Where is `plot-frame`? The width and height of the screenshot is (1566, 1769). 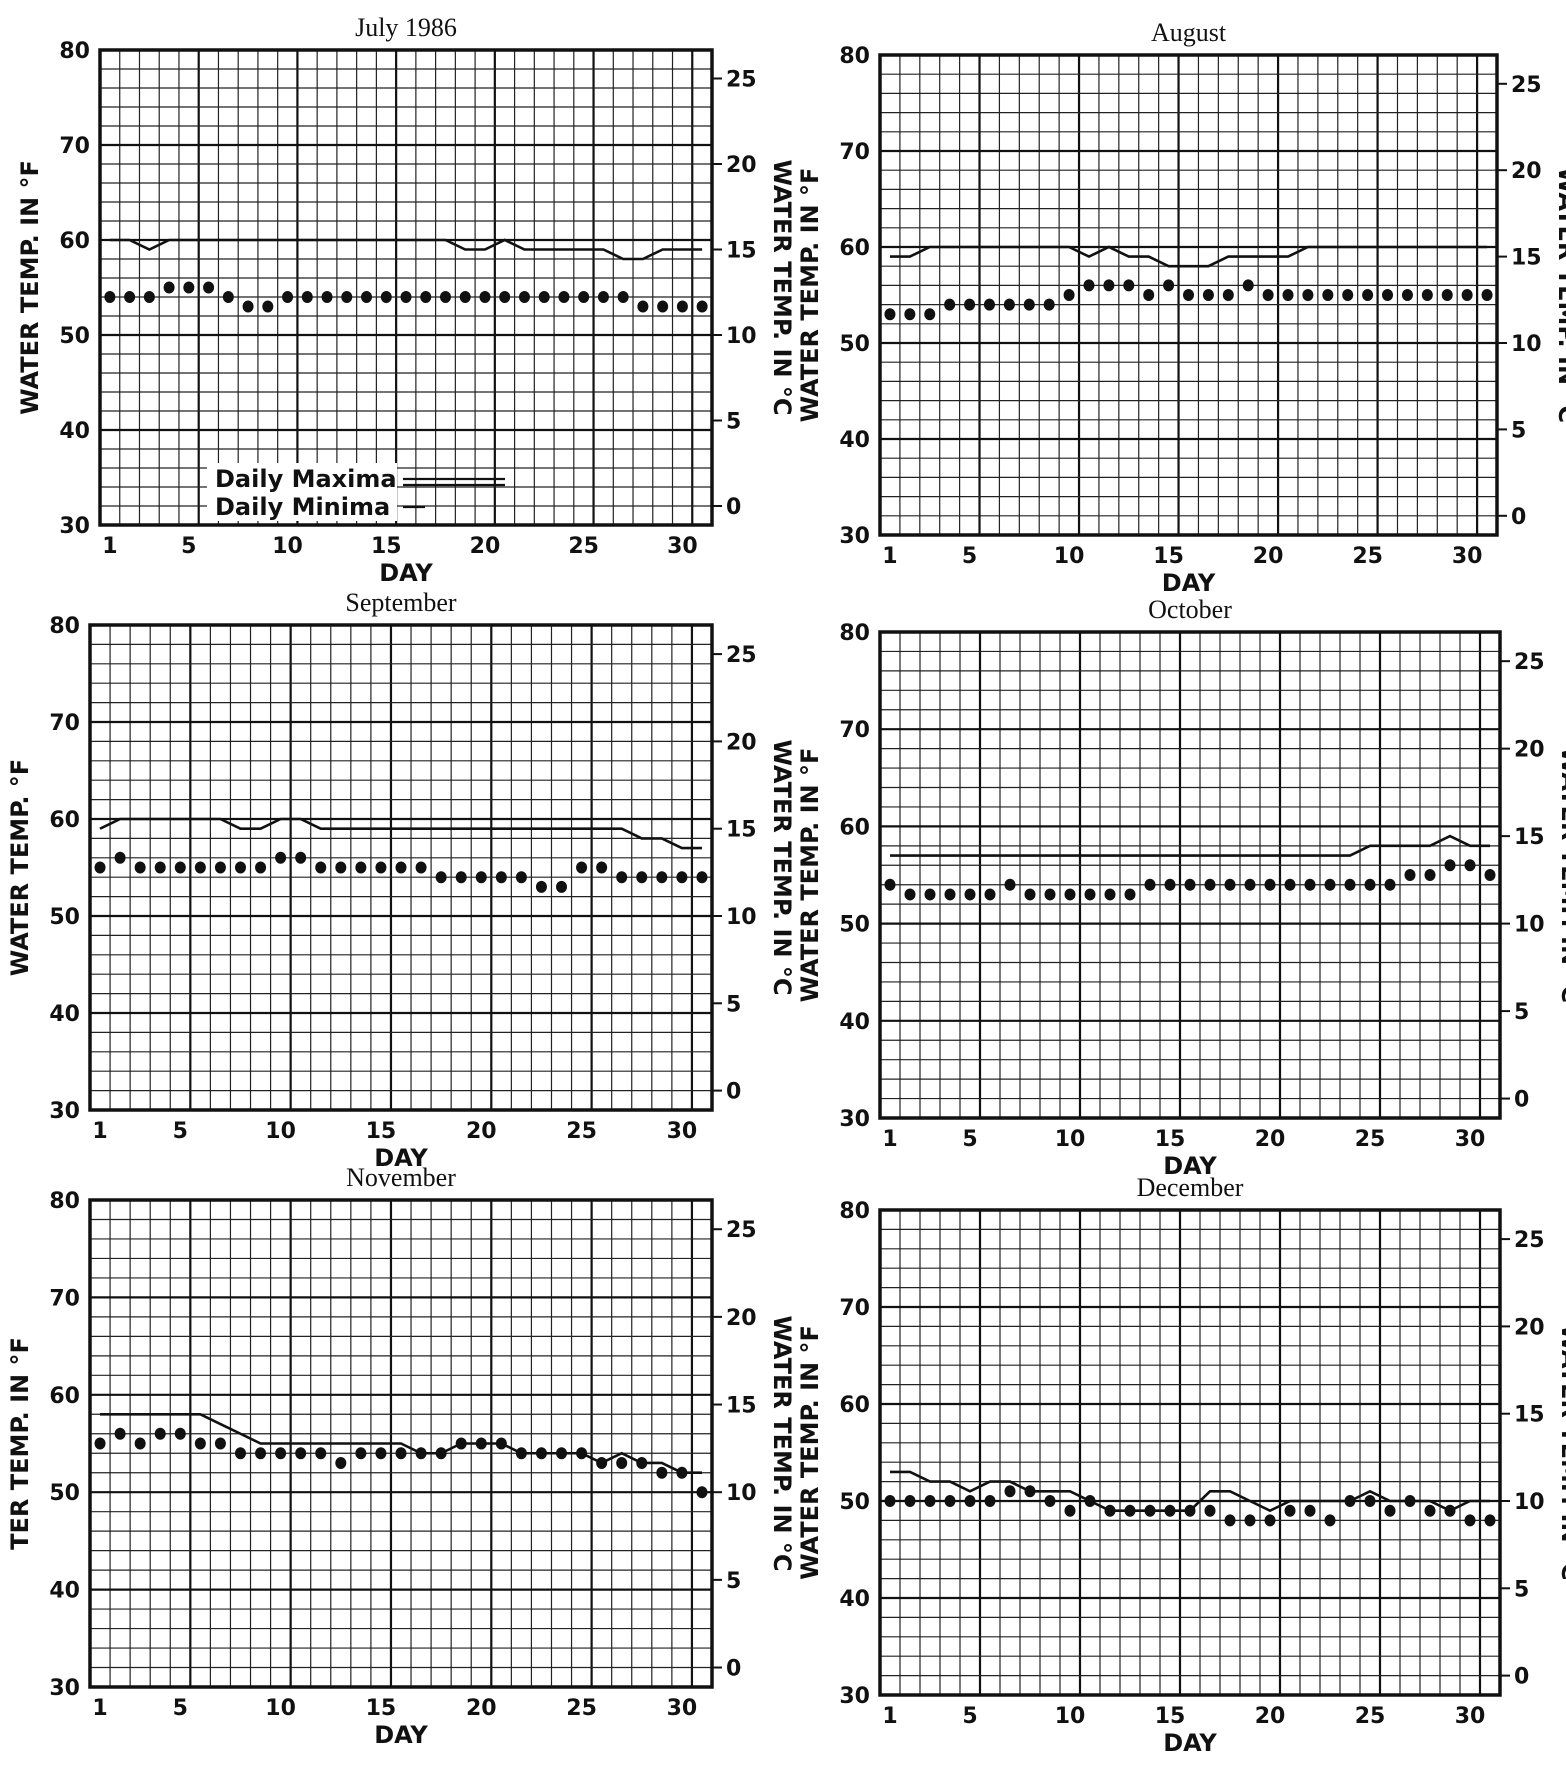 plot-frame is located at coordinates (401, 1443).